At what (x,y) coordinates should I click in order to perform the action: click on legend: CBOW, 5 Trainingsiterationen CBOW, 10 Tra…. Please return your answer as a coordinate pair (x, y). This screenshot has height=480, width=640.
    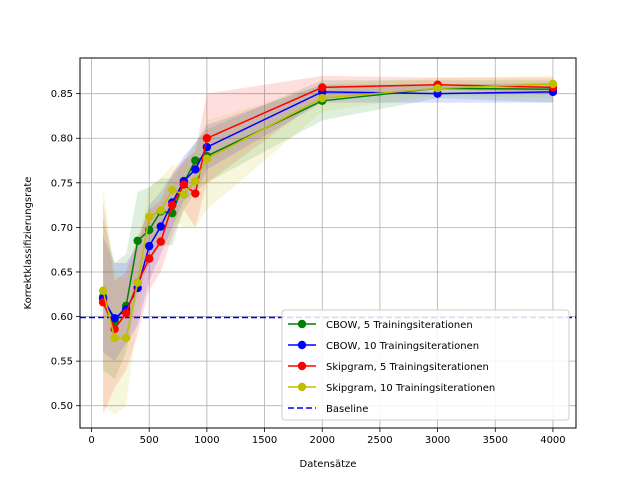
    Looking at the image, I should click on (425, 365).